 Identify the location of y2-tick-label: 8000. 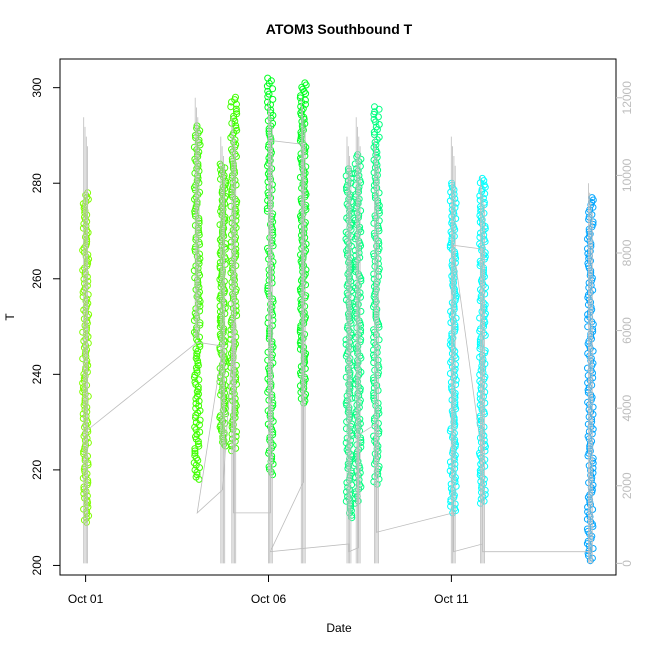
(627, 252).